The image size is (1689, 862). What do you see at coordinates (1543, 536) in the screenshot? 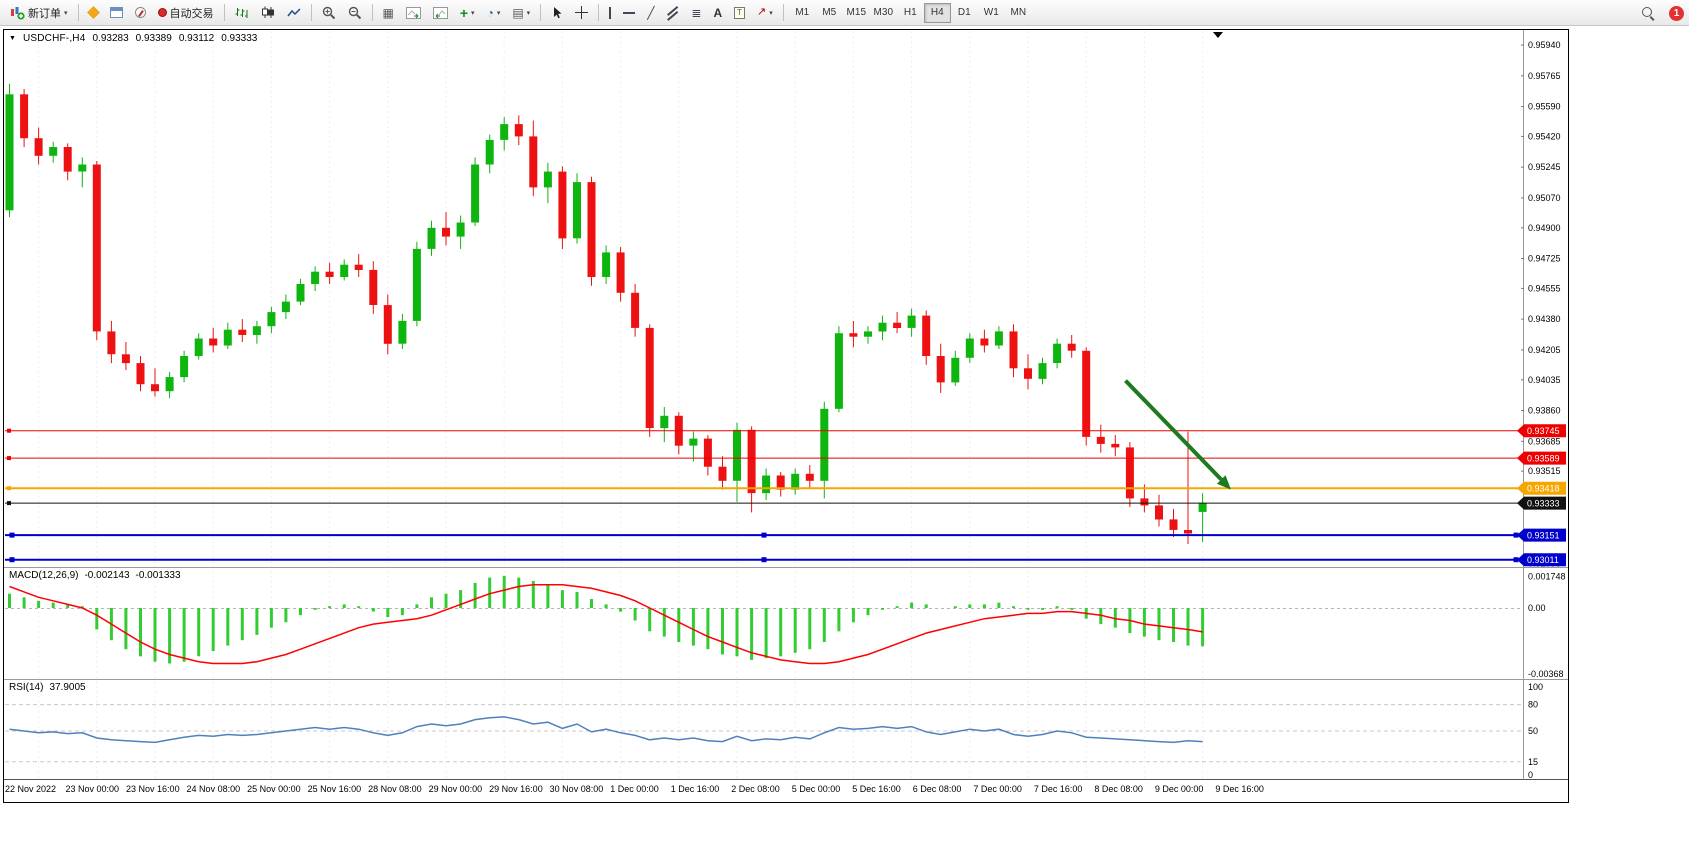
I see `price-level-badge-label: 0.93151` at bounding box center [1543, 536].